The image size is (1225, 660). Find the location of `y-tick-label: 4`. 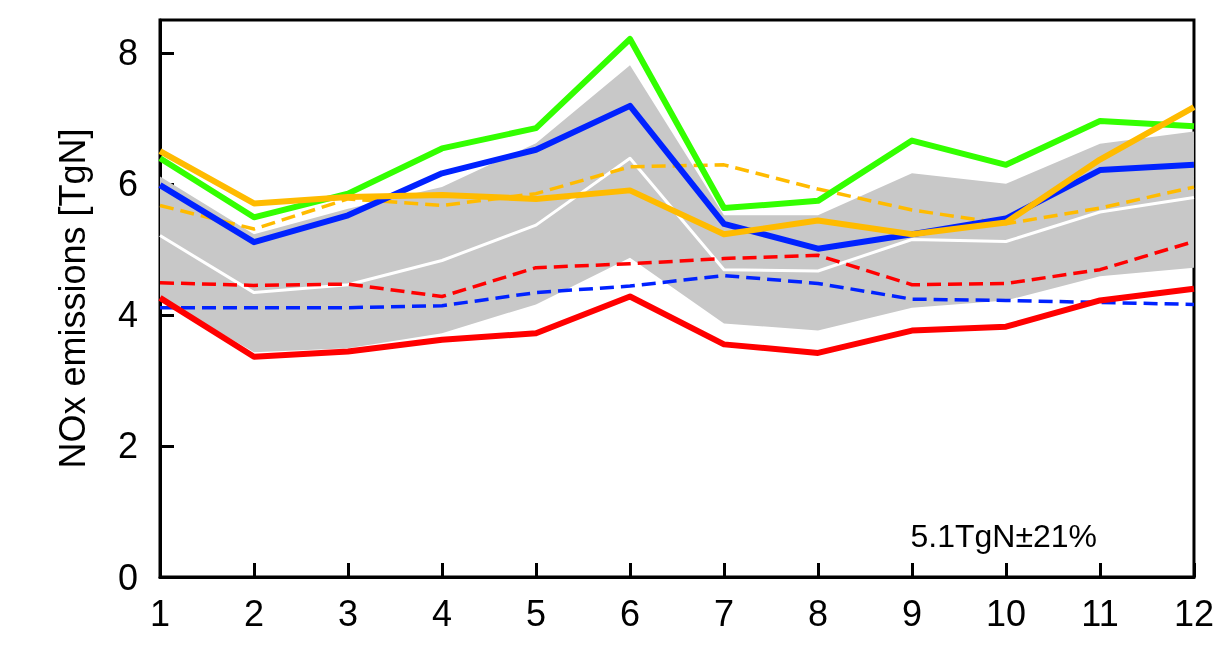

y-tick-label: 4 is located at coordinates (127, 315).